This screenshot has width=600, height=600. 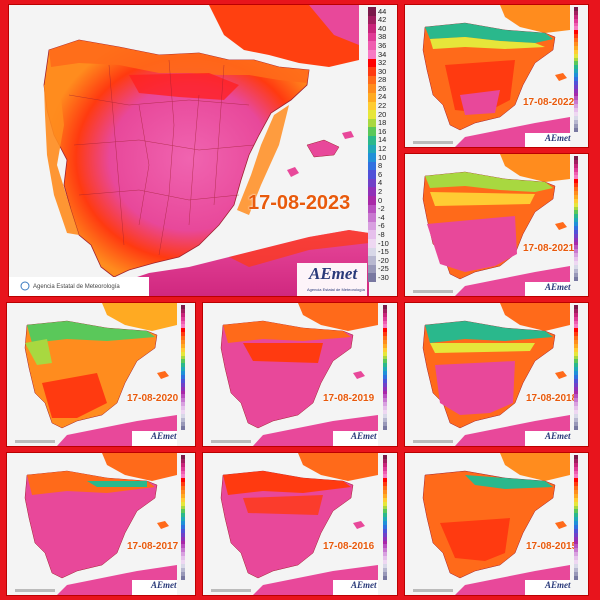 What do you see at coordinates (378, 192) in the screenshot?
I see `legend-entry: 2` at bounding box center [378, 192].